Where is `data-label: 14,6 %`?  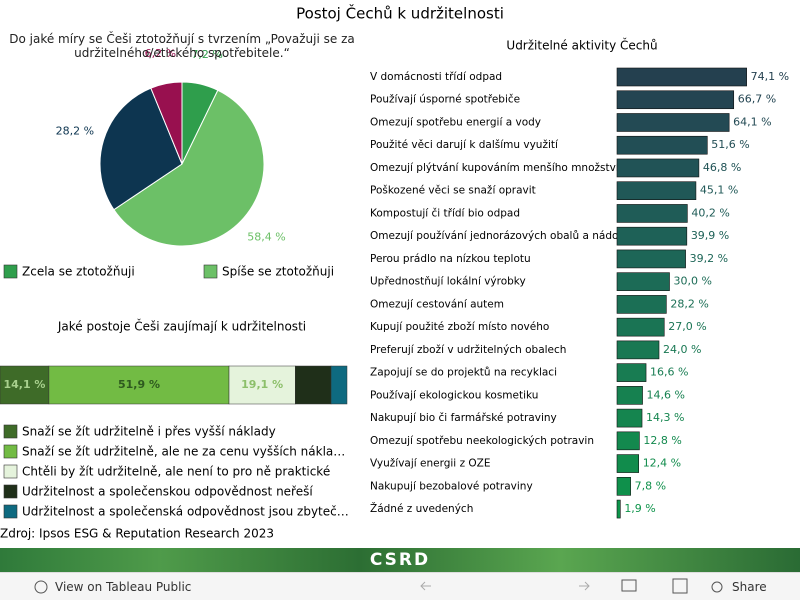 data-label: 14,6 % is located at coordinates (666, 394).